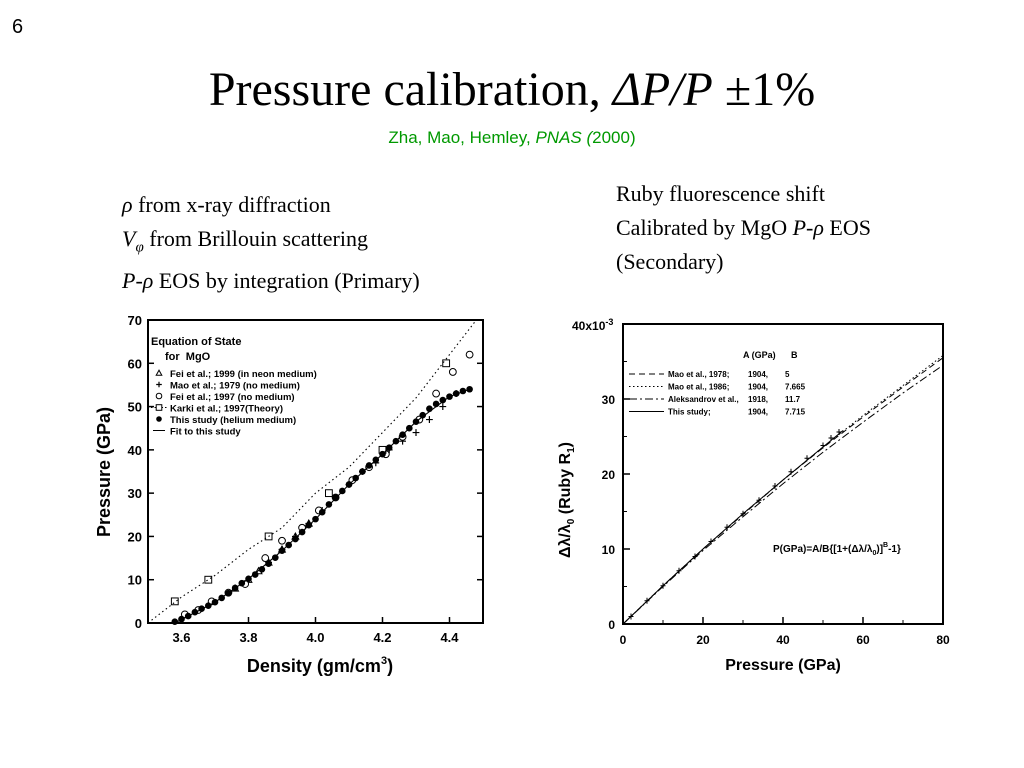 The height and width of the screenshot is (768, 1024). Describe the element at coordinates (135, 536) in the screenshot. I see `eos-y-tick-label: 20` at that location.